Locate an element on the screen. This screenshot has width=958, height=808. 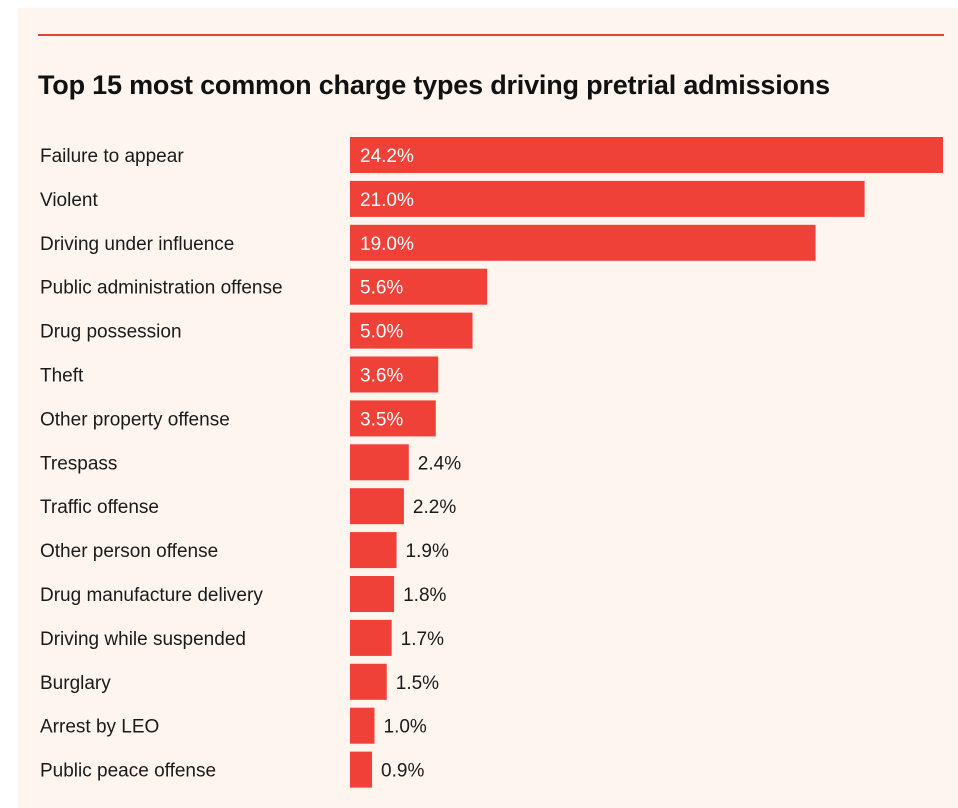
category-label-other-property-offense: Other property offense is located at coordinates (135, 419).